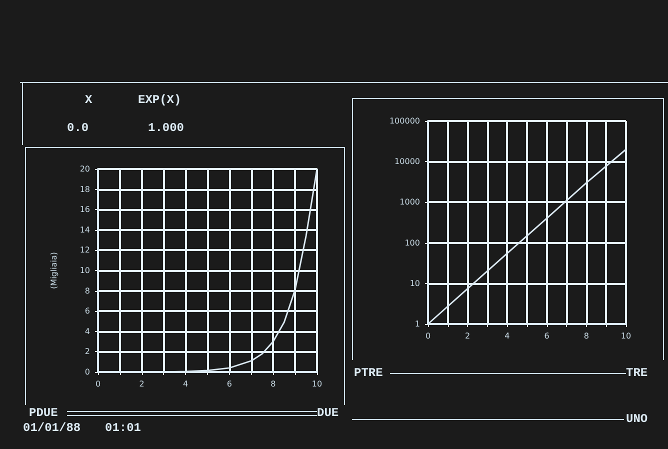 This screenshot has height=449, width=668. What do you see at coordinates (85, 229) in the screenshot?
I see `y-tick-label: 14` at bounding box center [85, 229].